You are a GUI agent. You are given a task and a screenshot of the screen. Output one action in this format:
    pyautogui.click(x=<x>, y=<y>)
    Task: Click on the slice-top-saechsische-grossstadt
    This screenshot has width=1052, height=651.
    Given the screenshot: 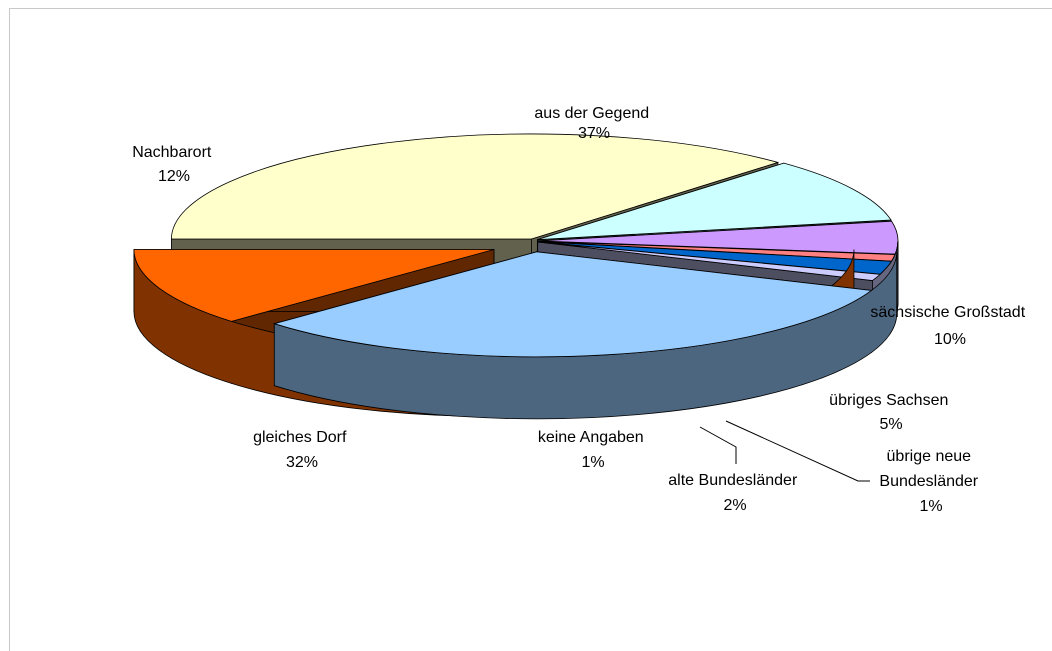 What is the action you would take?
    pyautogui.click(x=714, y=201)
    